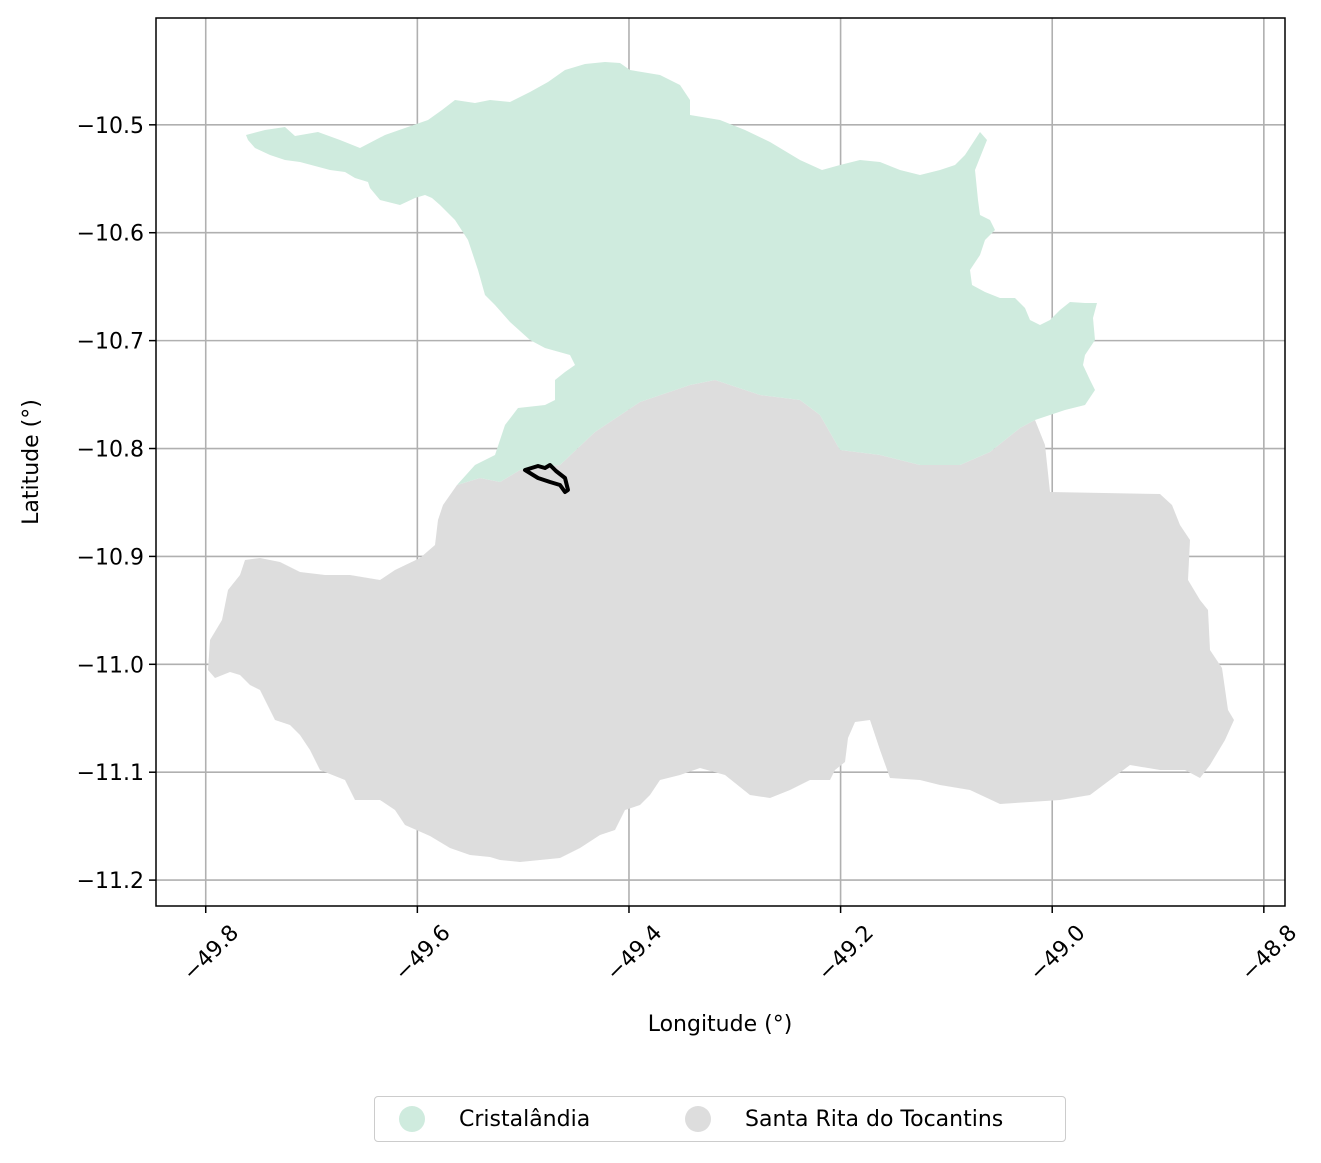  Describe the element at coordinates (874, 1119) in the screenshot. I see `legend-label-santa-rita: Santa Rita do Tocantins` at that location.